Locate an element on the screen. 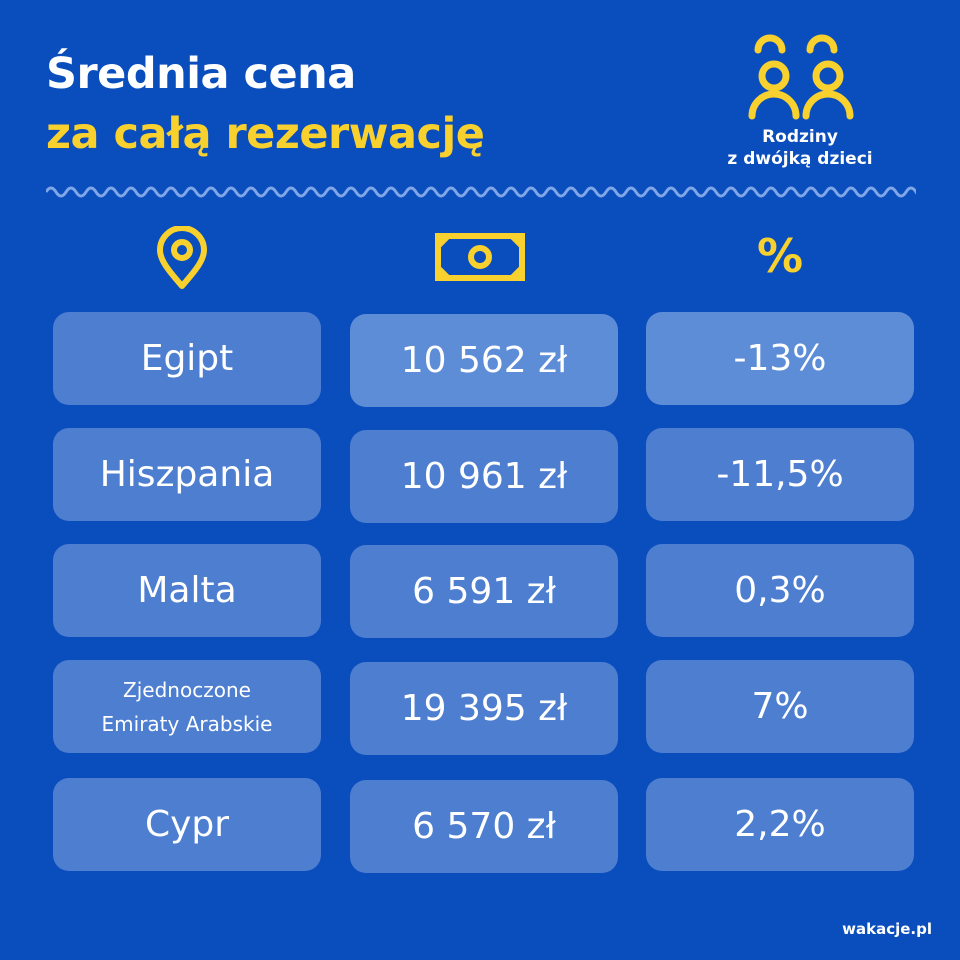 The height and width of the screenshot is (960, 960). country-label: Zjednoczone Emiraty Arabskie is located at coordinates (187, 707).